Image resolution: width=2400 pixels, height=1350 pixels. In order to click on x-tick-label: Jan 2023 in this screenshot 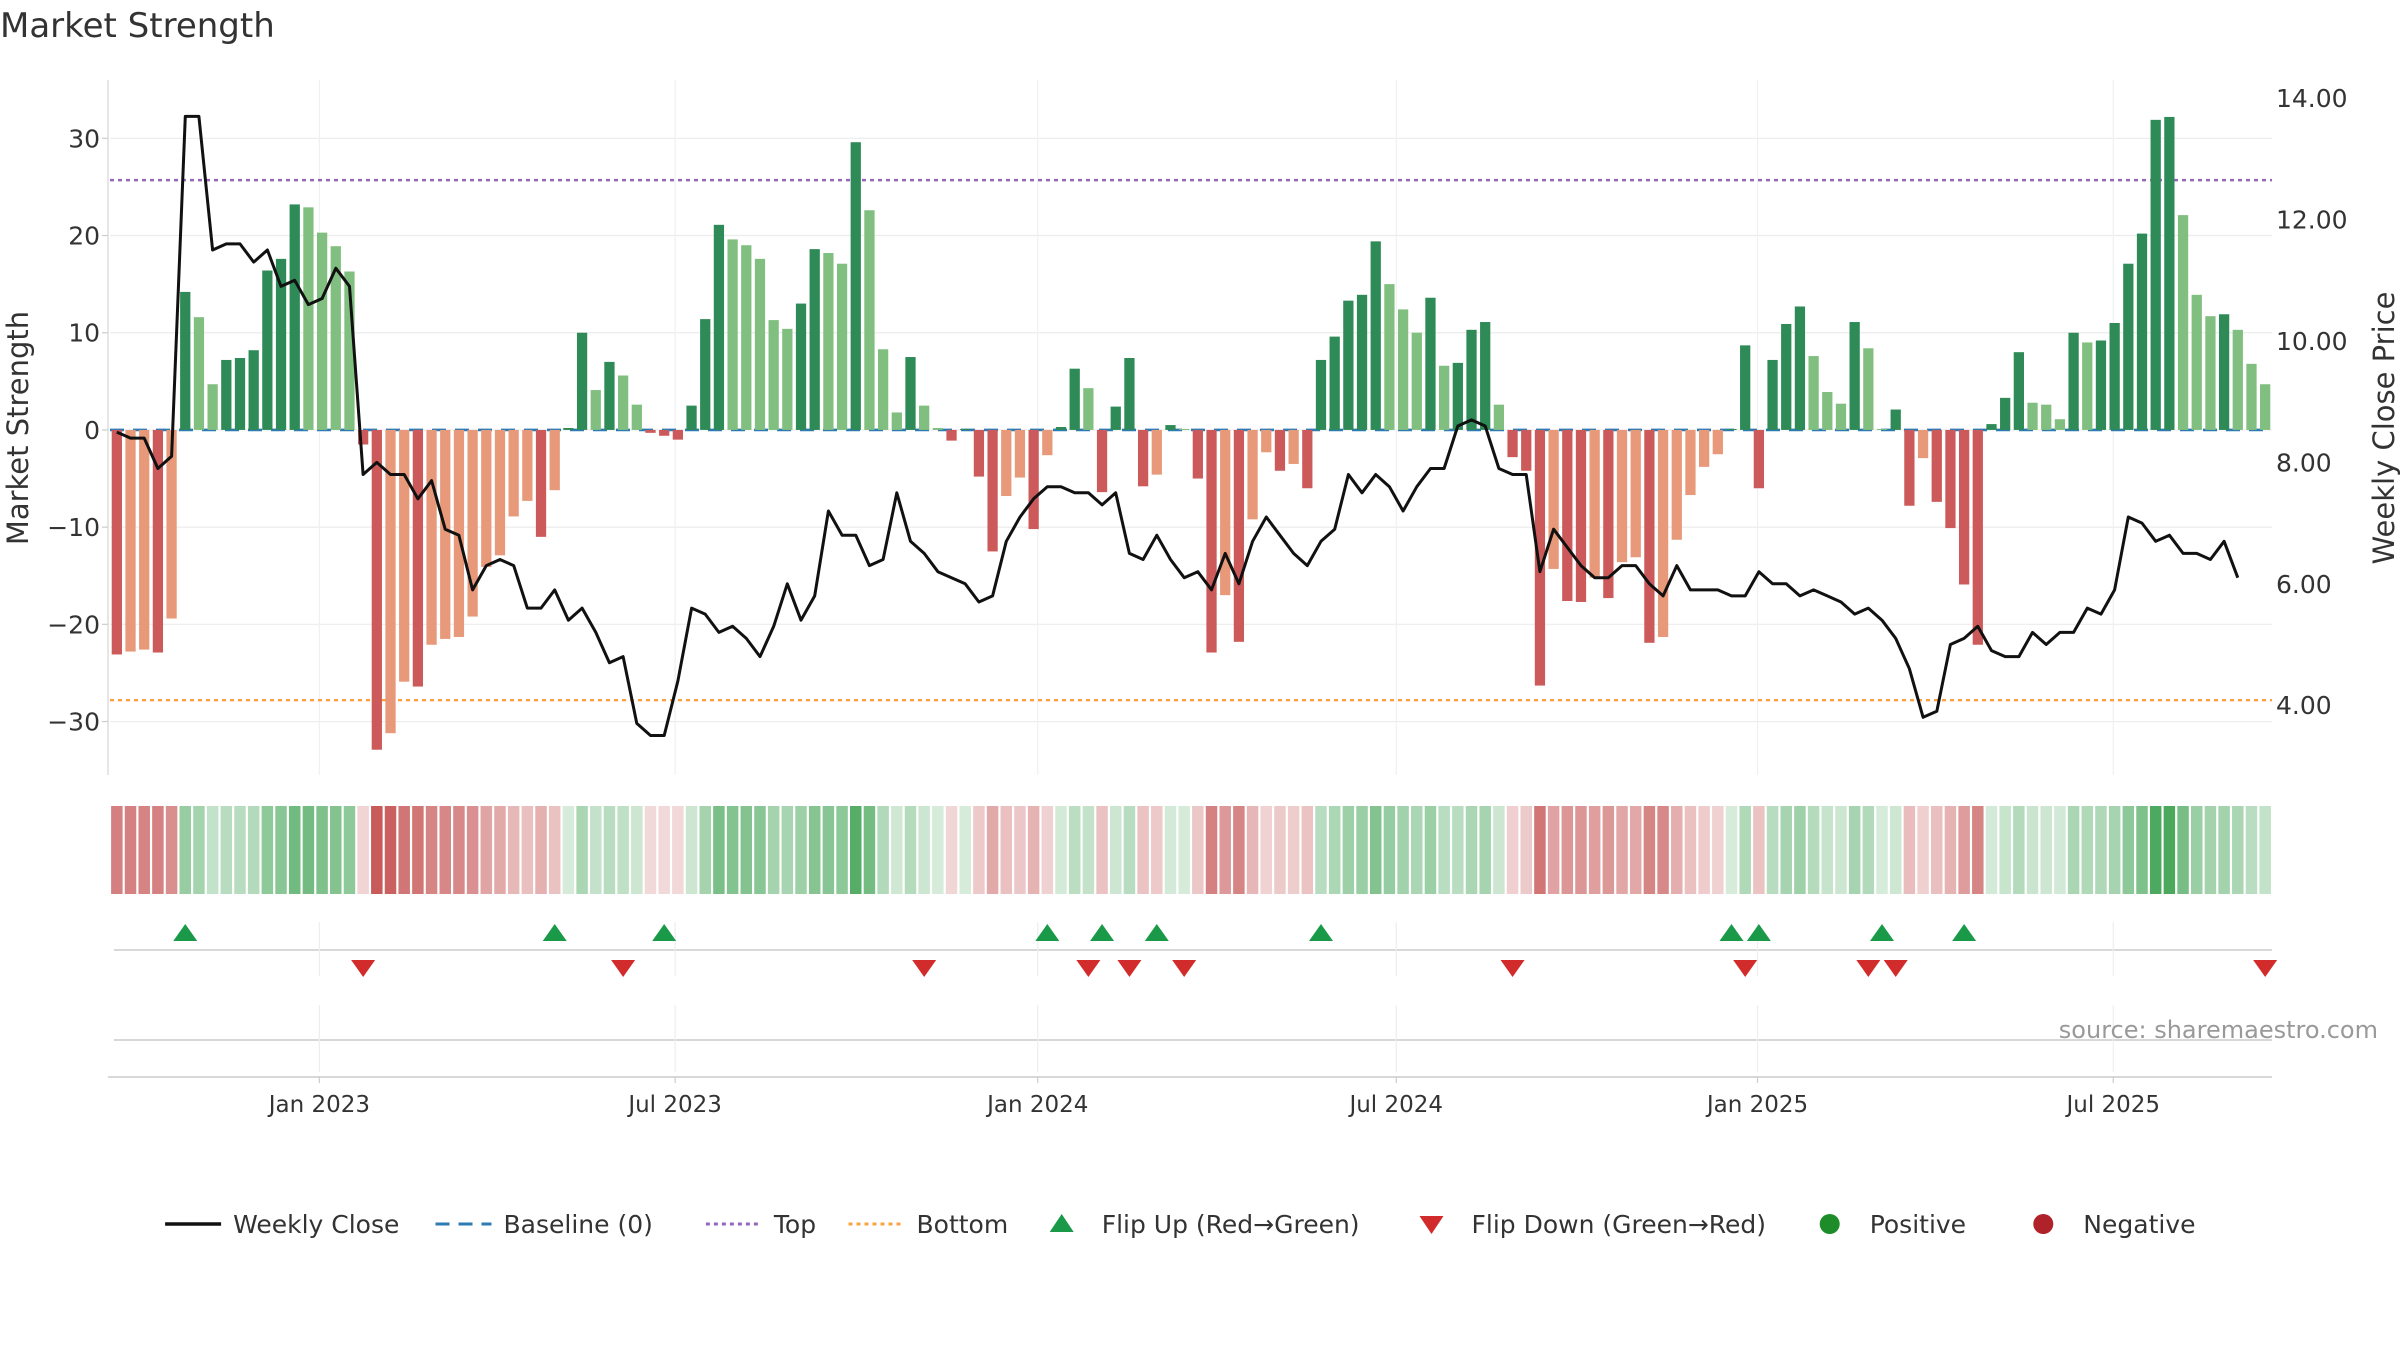, I will do `click(318, 1105)`.